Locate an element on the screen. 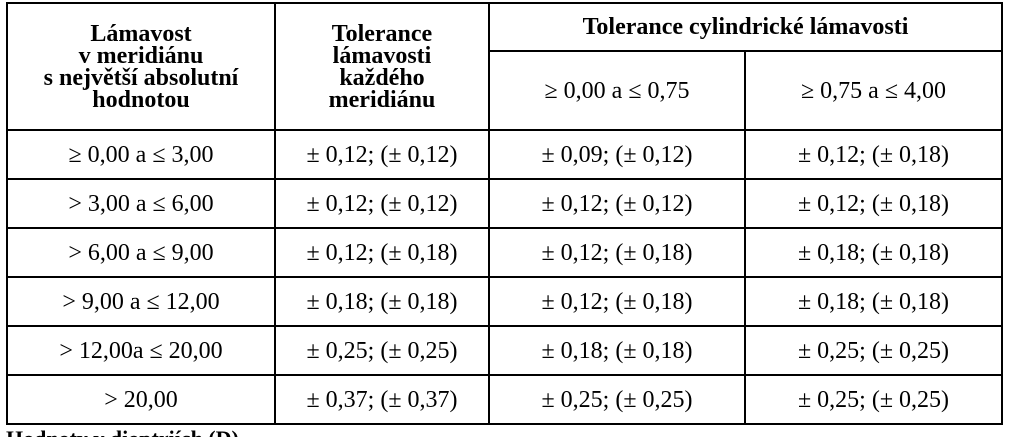 The width and height of the screenshot is (1023, 437). cell-cyl-1: ± 0,25; (± 0,25) is located at coordinates (617, 399).